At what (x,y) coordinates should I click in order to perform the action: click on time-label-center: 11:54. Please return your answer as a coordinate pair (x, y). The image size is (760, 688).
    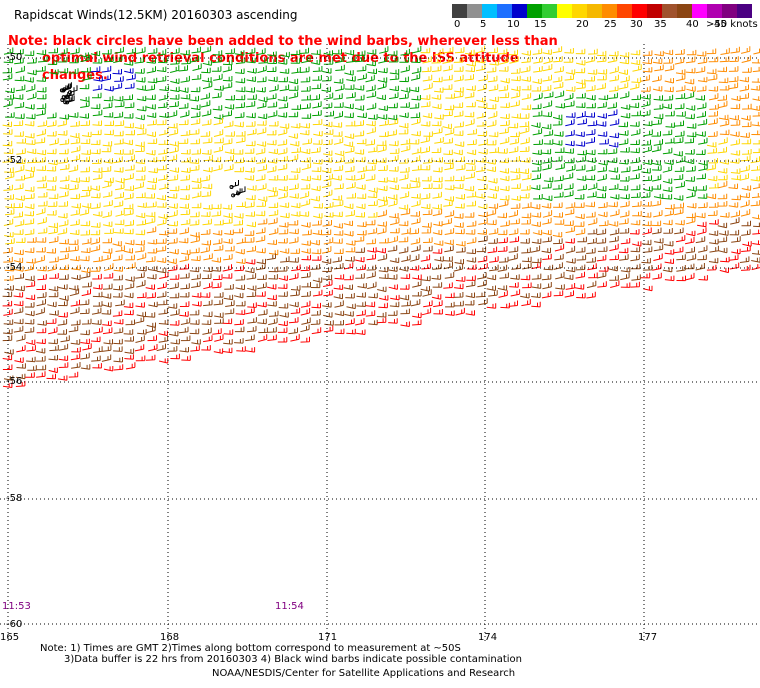
    Looking at the image, I should click on (289, 606).